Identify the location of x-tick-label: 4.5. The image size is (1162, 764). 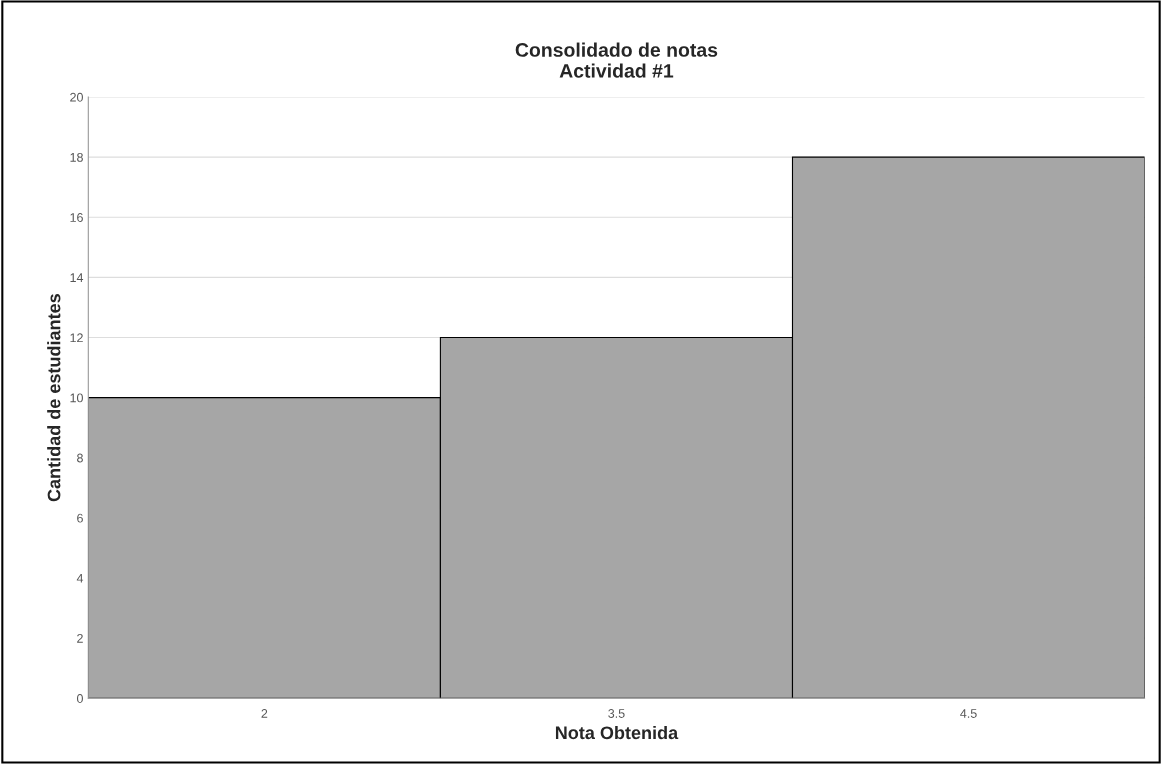
(968, 713).